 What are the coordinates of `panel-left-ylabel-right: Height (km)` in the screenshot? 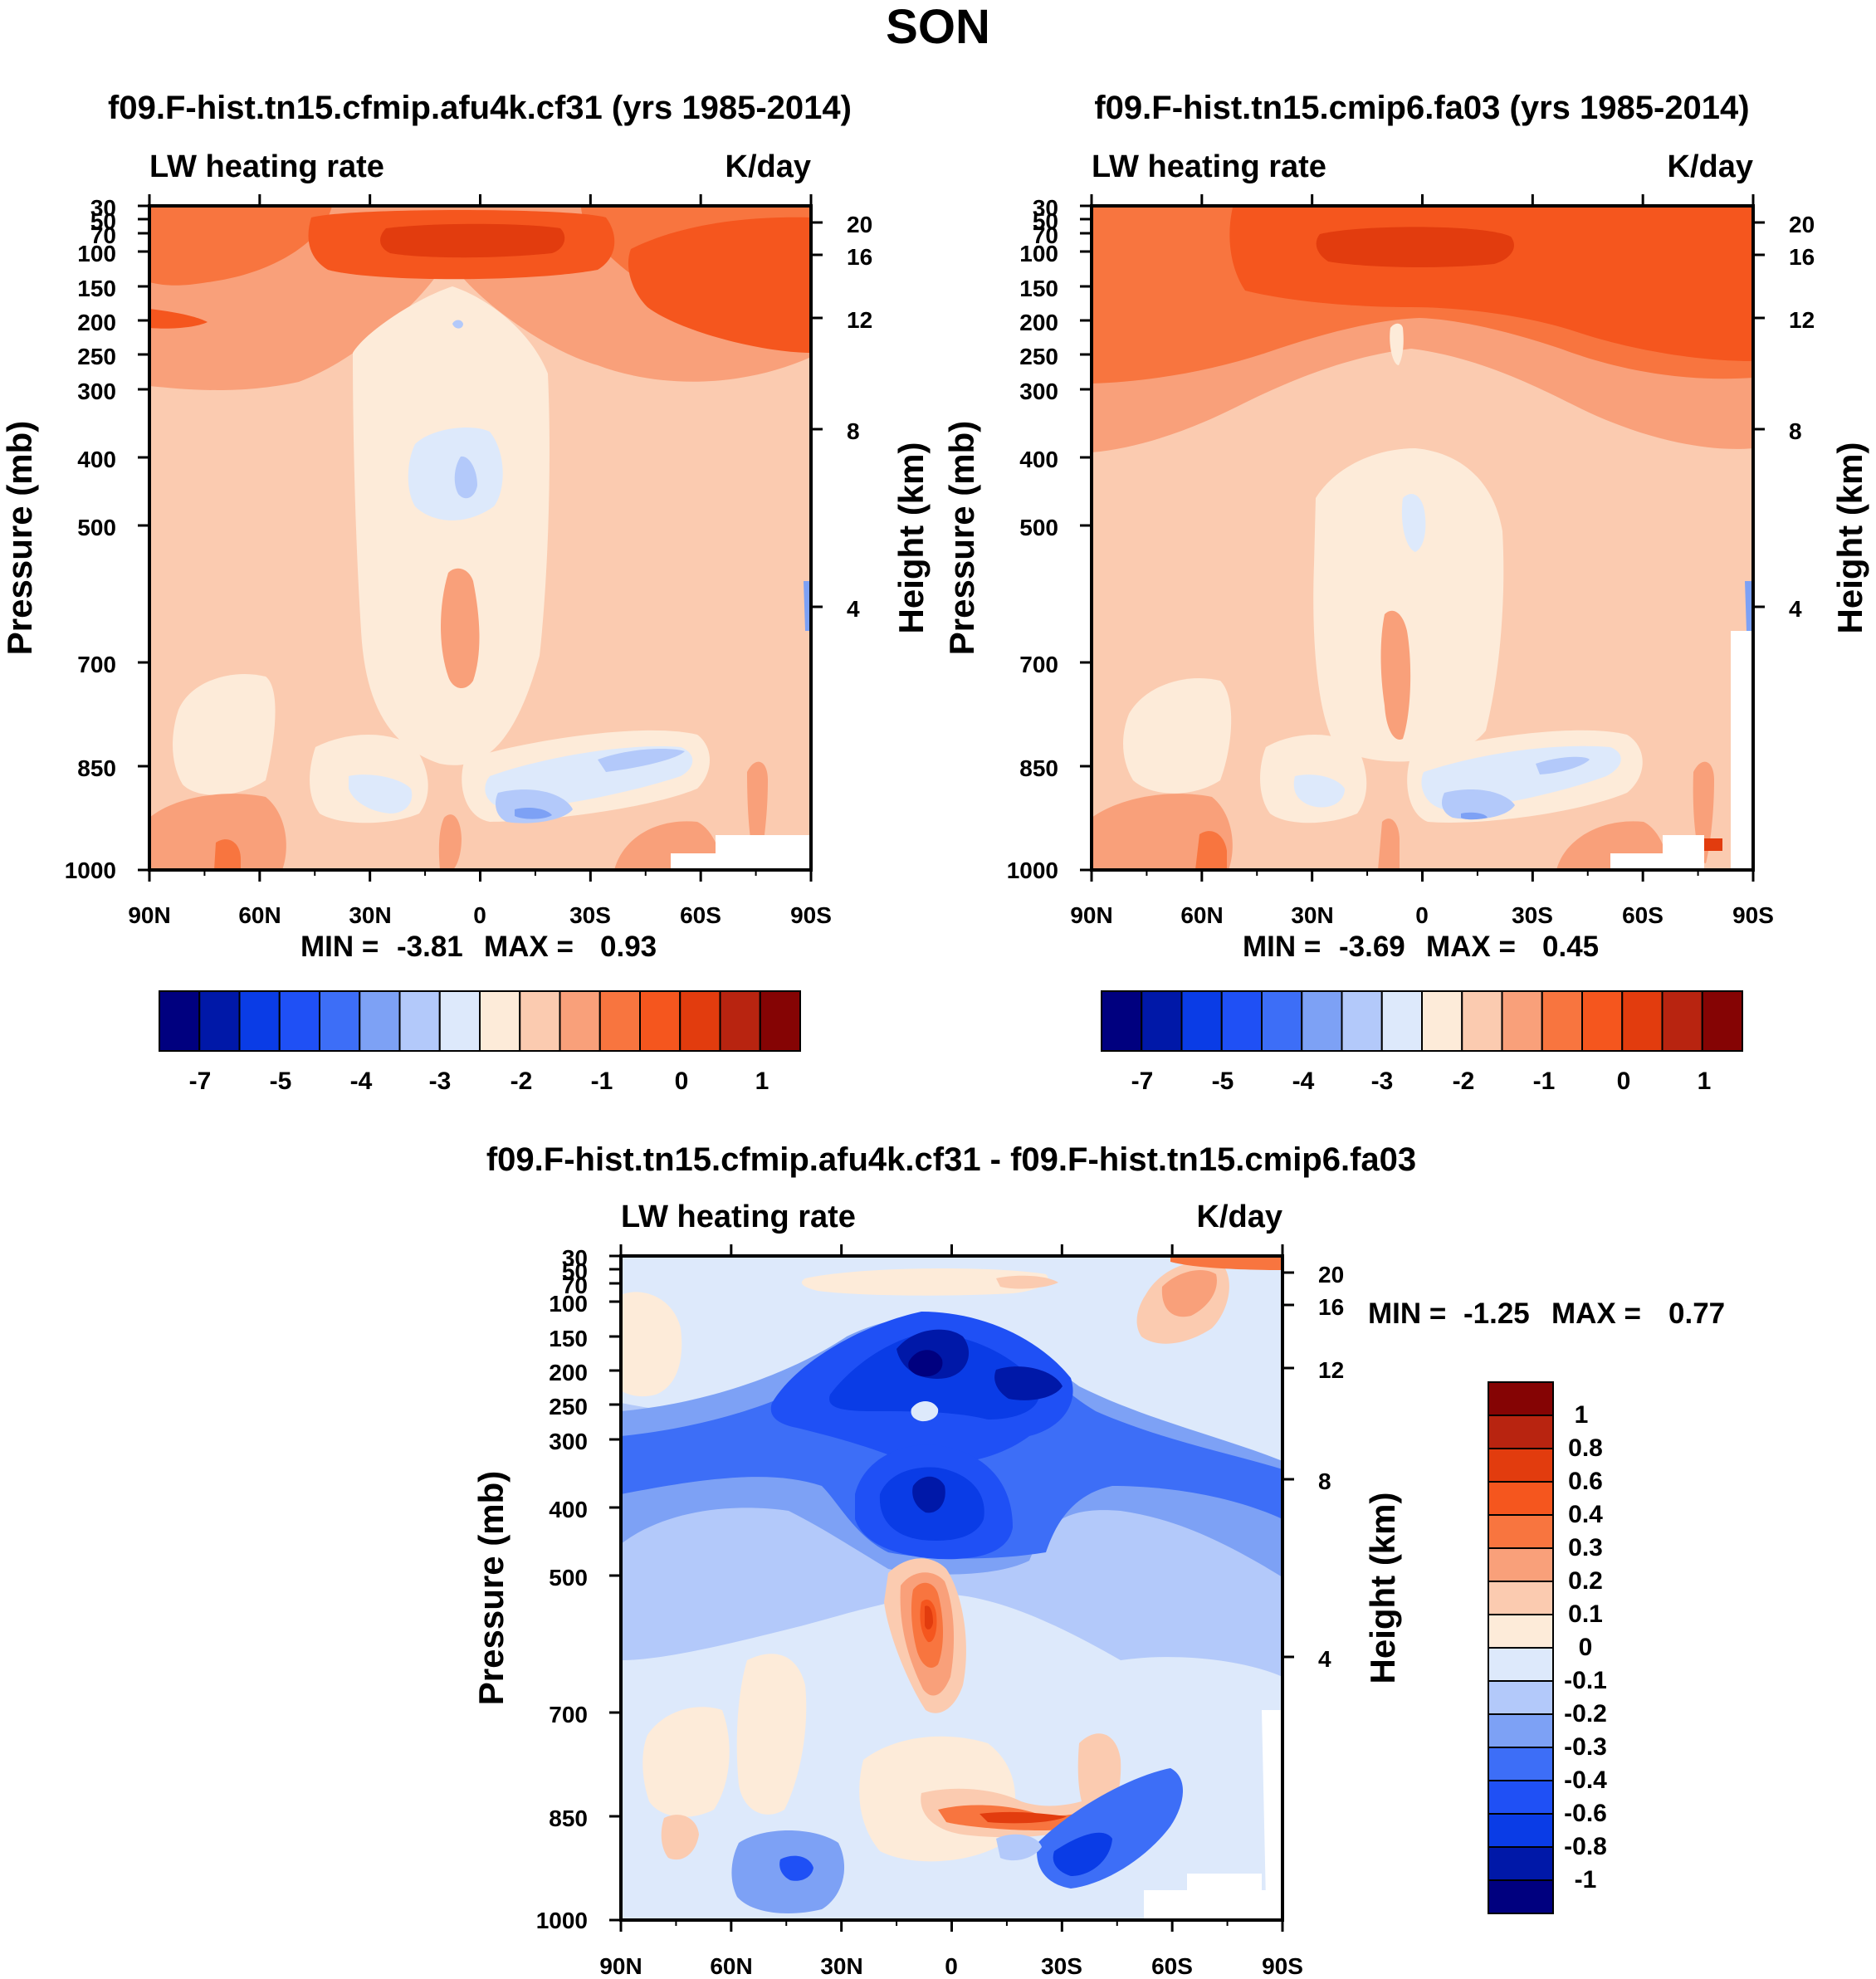 It's located at (912, 538).